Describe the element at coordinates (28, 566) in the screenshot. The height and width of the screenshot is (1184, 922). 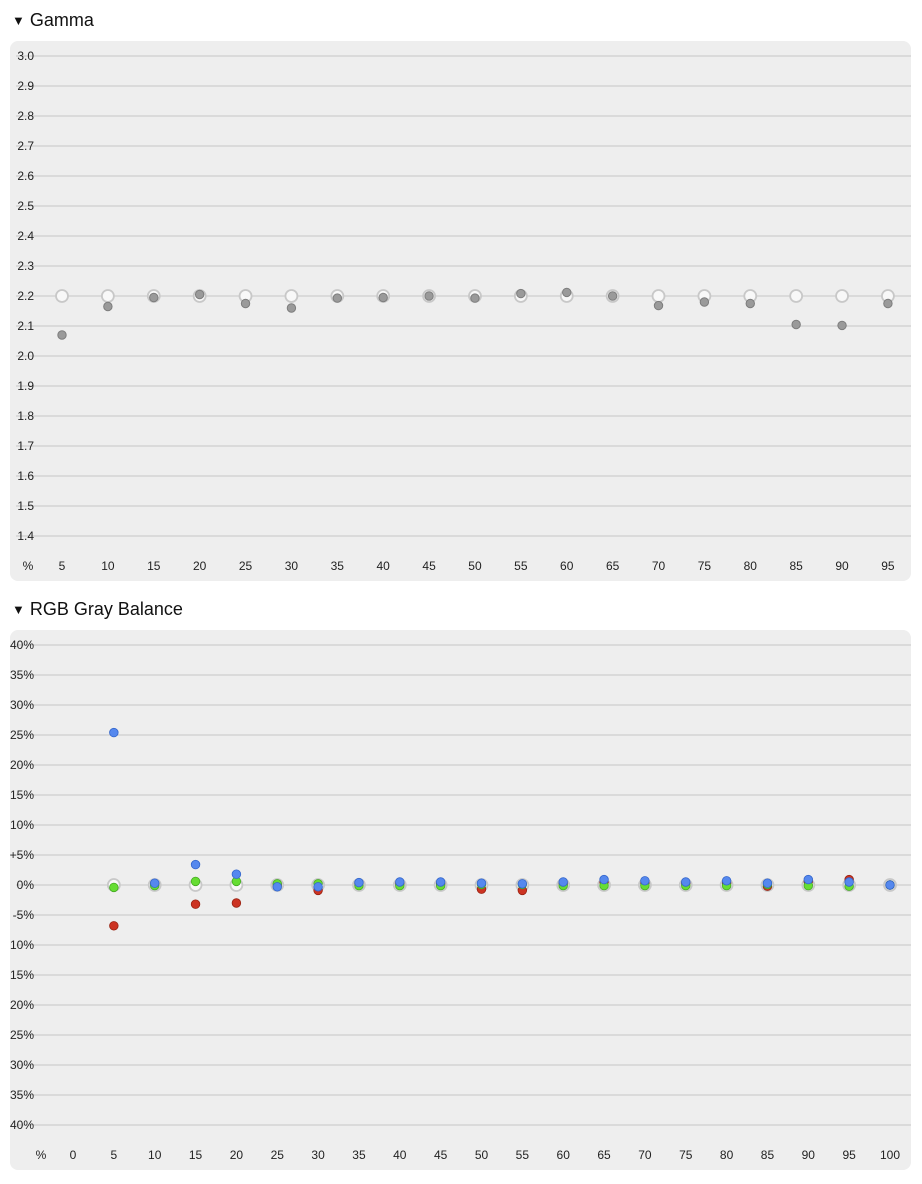
I see `gamma-x-axis-label: %` at that location.